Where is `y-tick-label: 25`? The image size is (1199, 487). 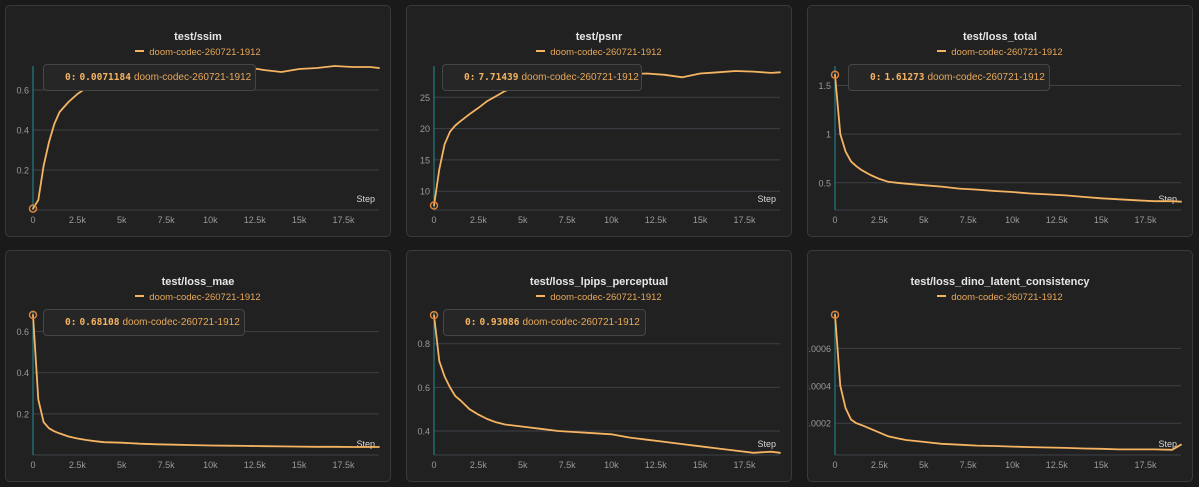
y-tick-label: 25 is located at coordinates (425, 98).